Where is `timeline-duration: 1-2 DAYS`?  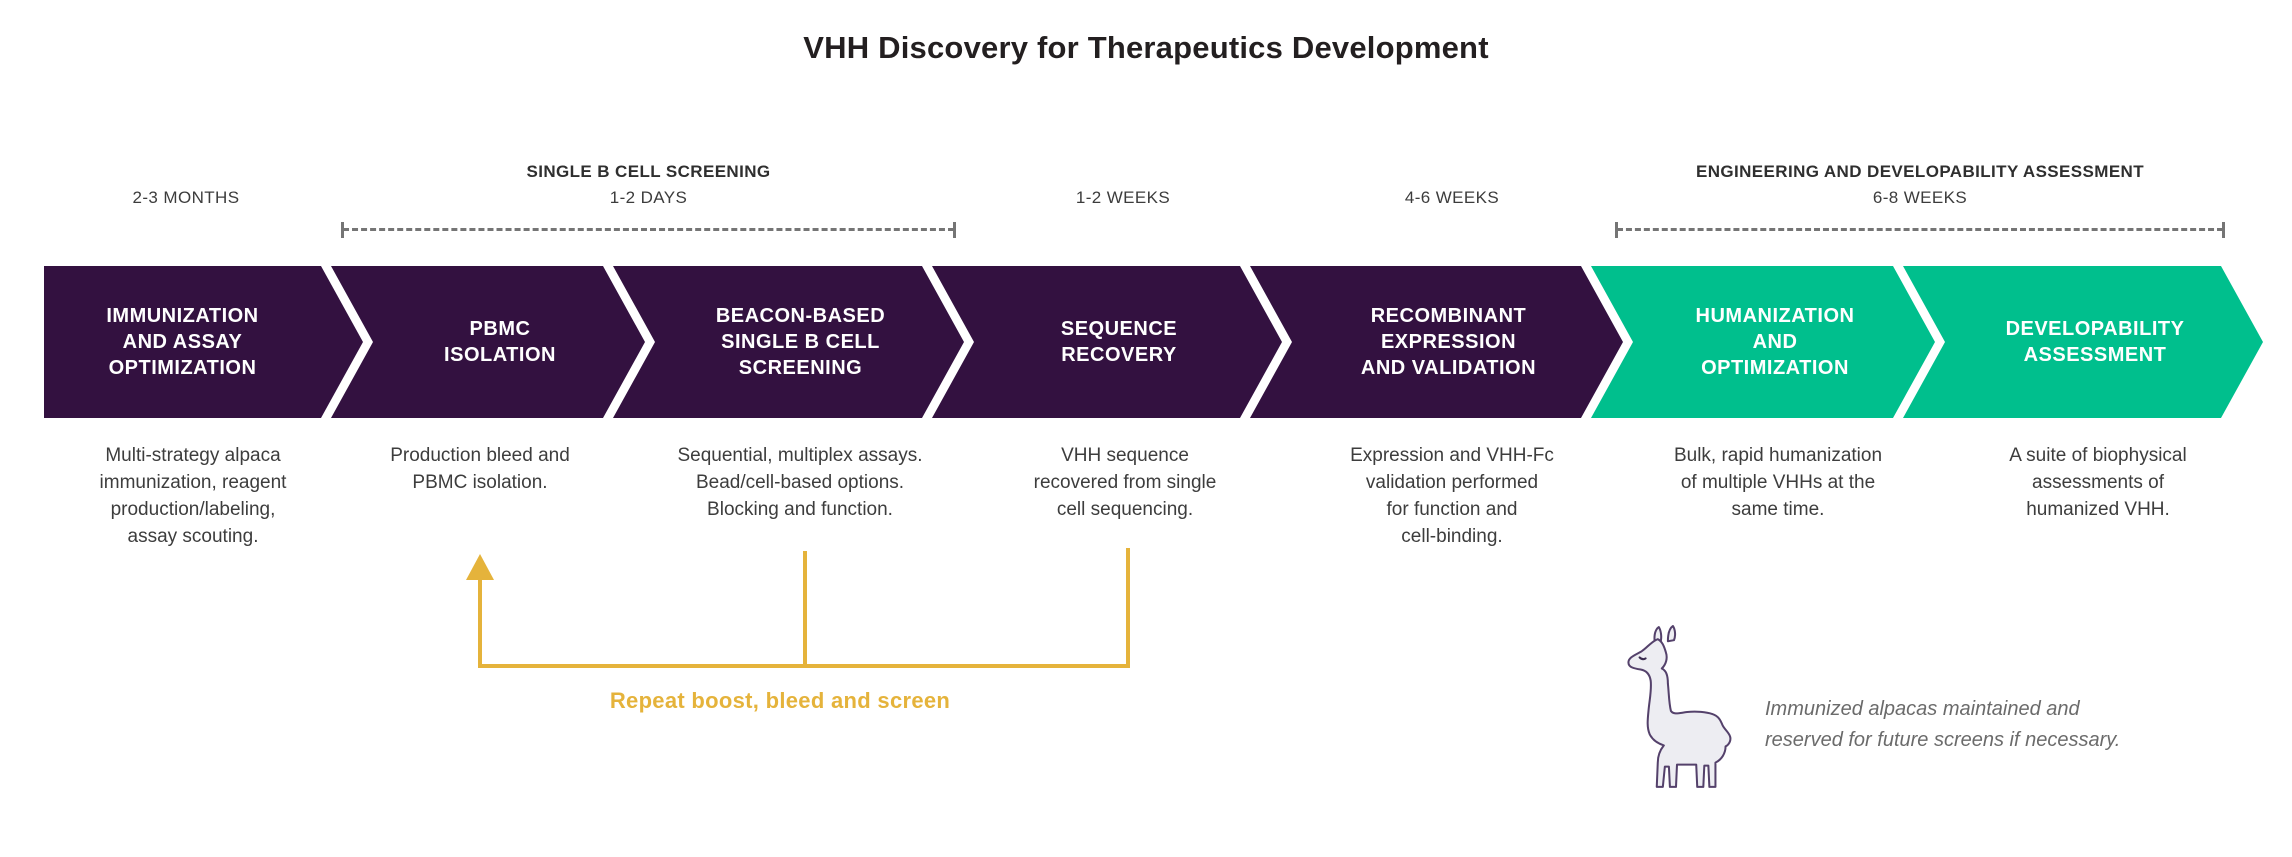 timeline-duration: 1-2 DAYS is located at coordinates (648, 197).